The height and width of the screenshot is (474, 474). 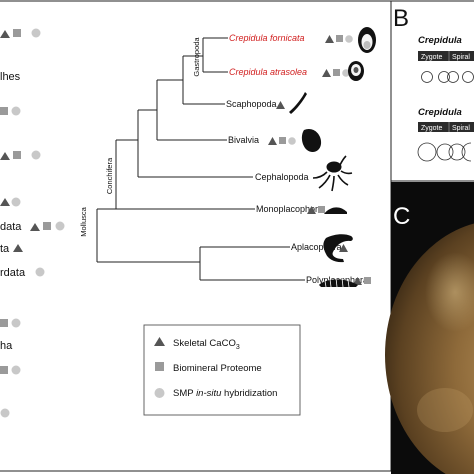 I want to click on panel-b-letter: B, so click(x=401, y=18).